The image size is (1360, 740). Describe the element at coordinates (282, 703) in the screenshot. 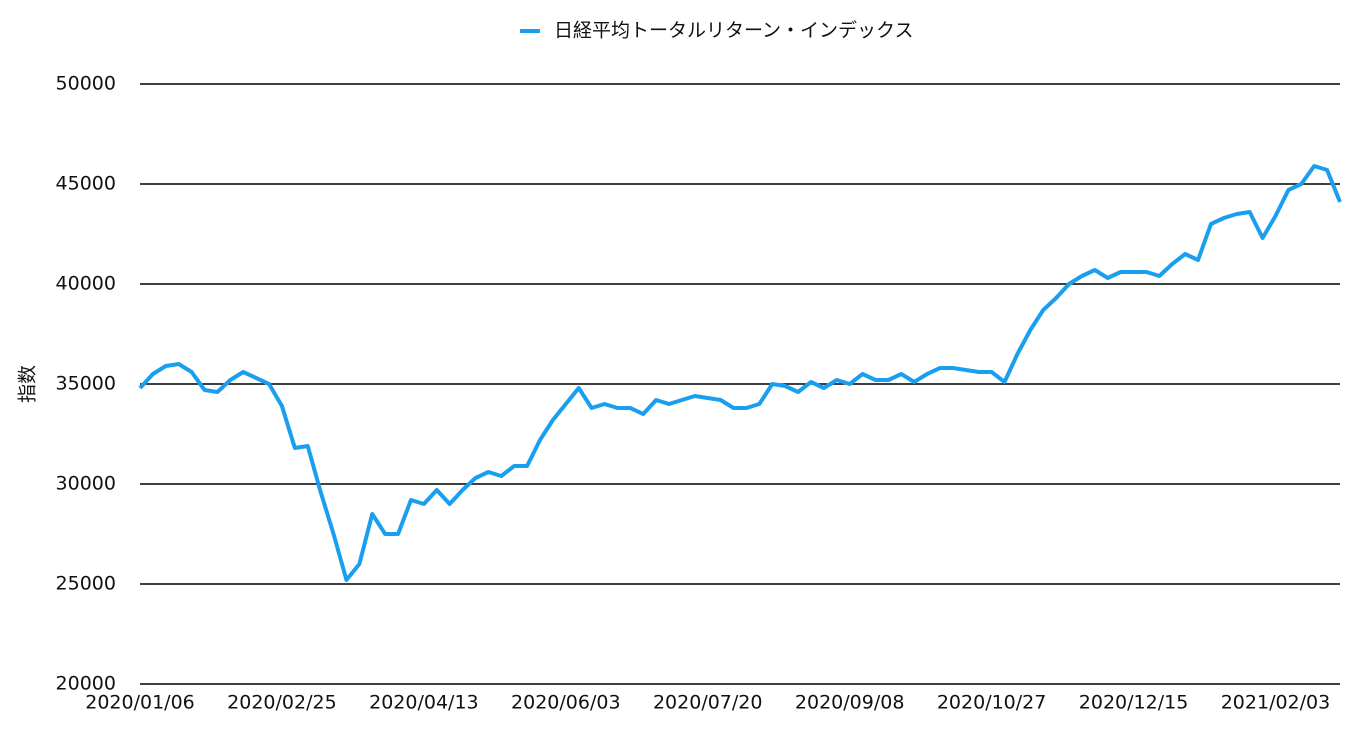

I see `x-tick-label: 2020/02/25` at that location.